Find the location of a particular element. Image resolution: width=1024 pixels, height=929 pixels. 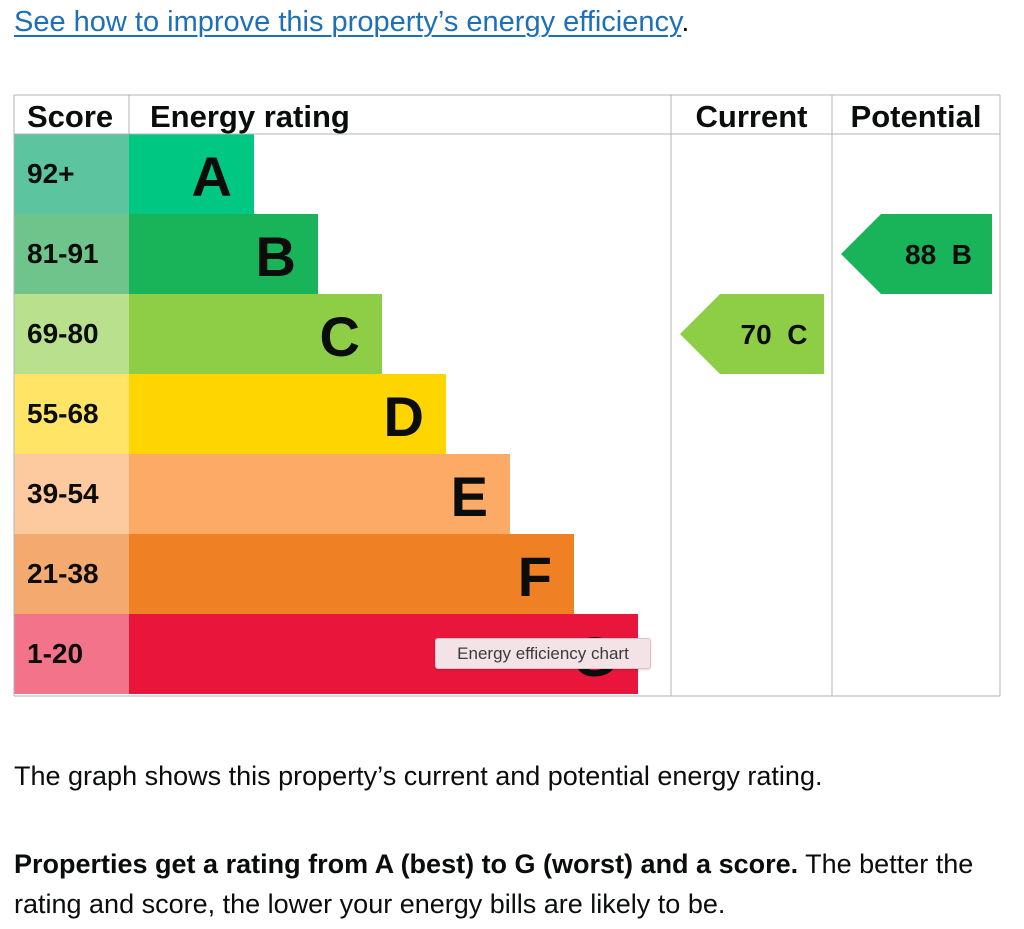

header-energy-rating: Energy rating is located at coordinates (250, 116).